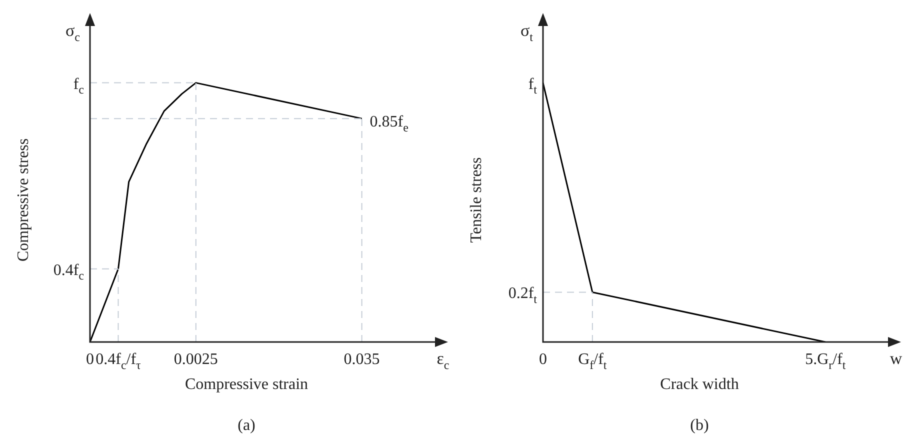  I want to click on x-axis-title: Crack width, so click(699, 384).